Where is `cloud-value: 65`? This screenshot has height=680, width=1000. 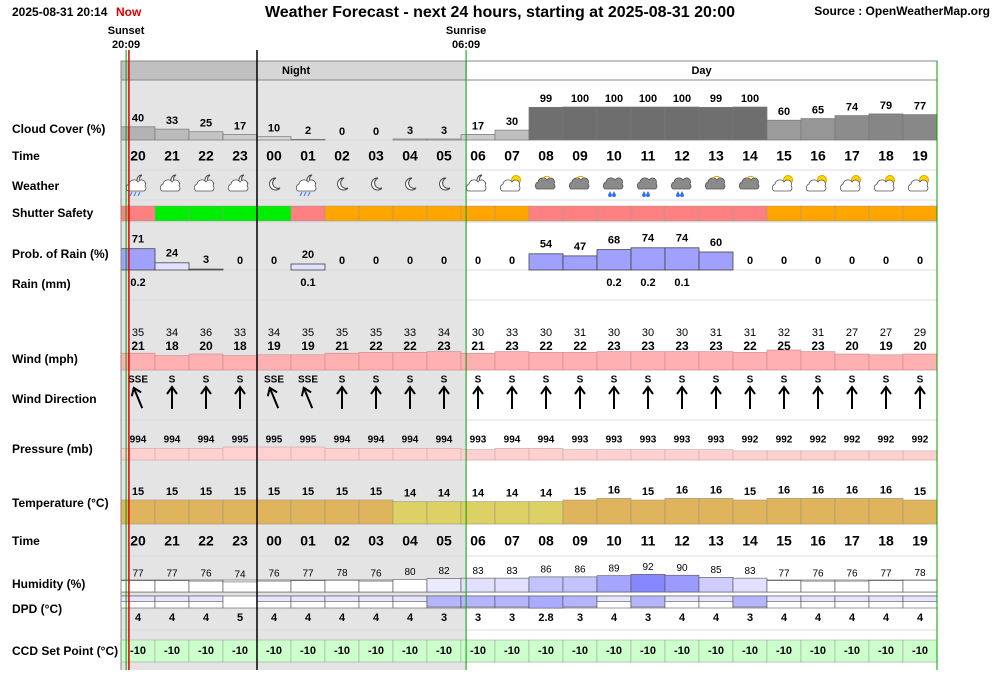 cloud-value: 65 is located at coordinates (818, 110).